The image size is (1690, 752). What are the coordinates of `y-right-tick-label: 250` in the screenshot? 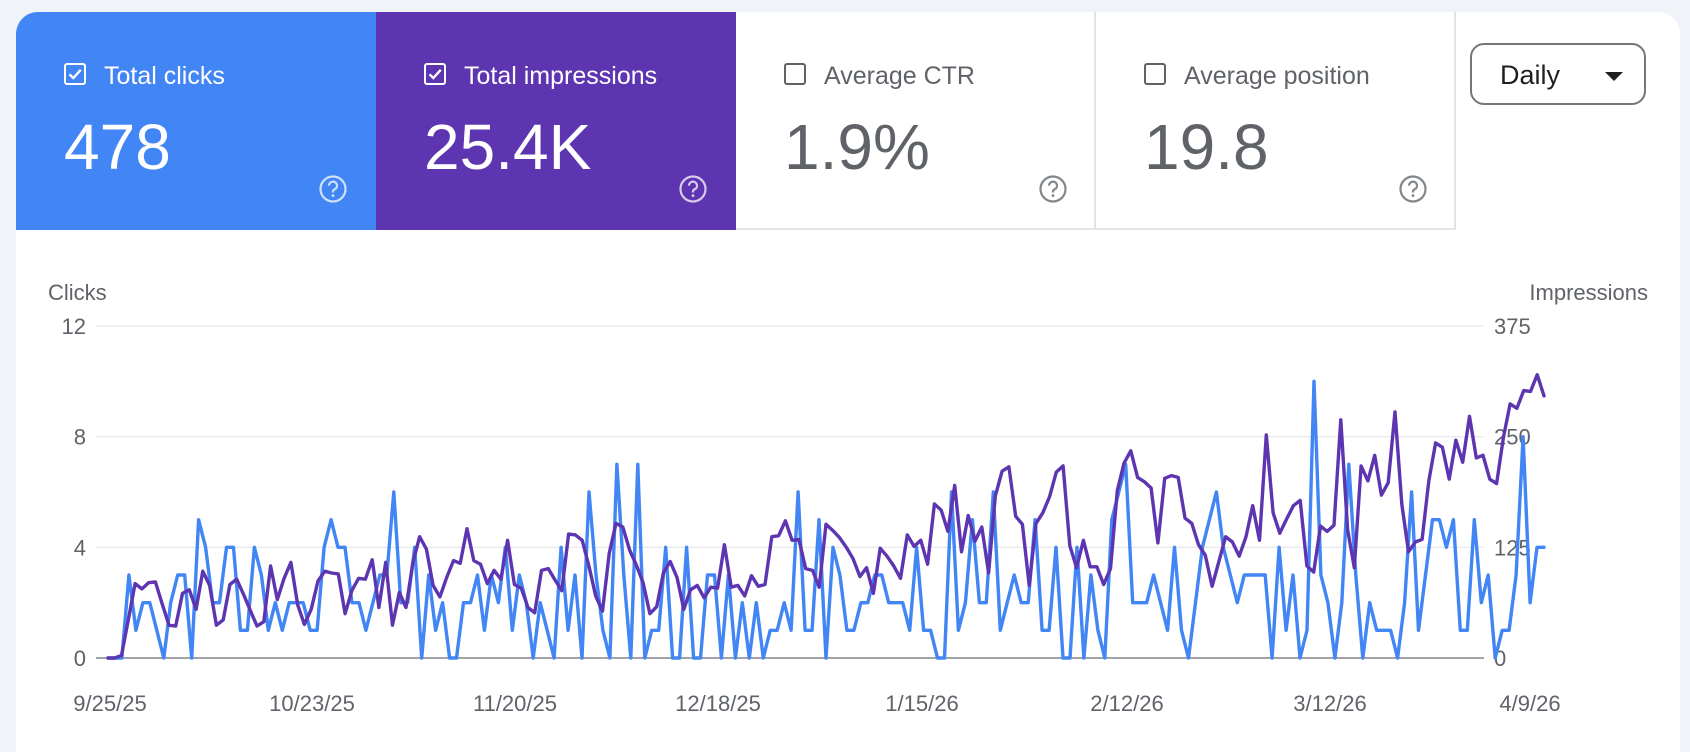 It's located at (1512, 437).